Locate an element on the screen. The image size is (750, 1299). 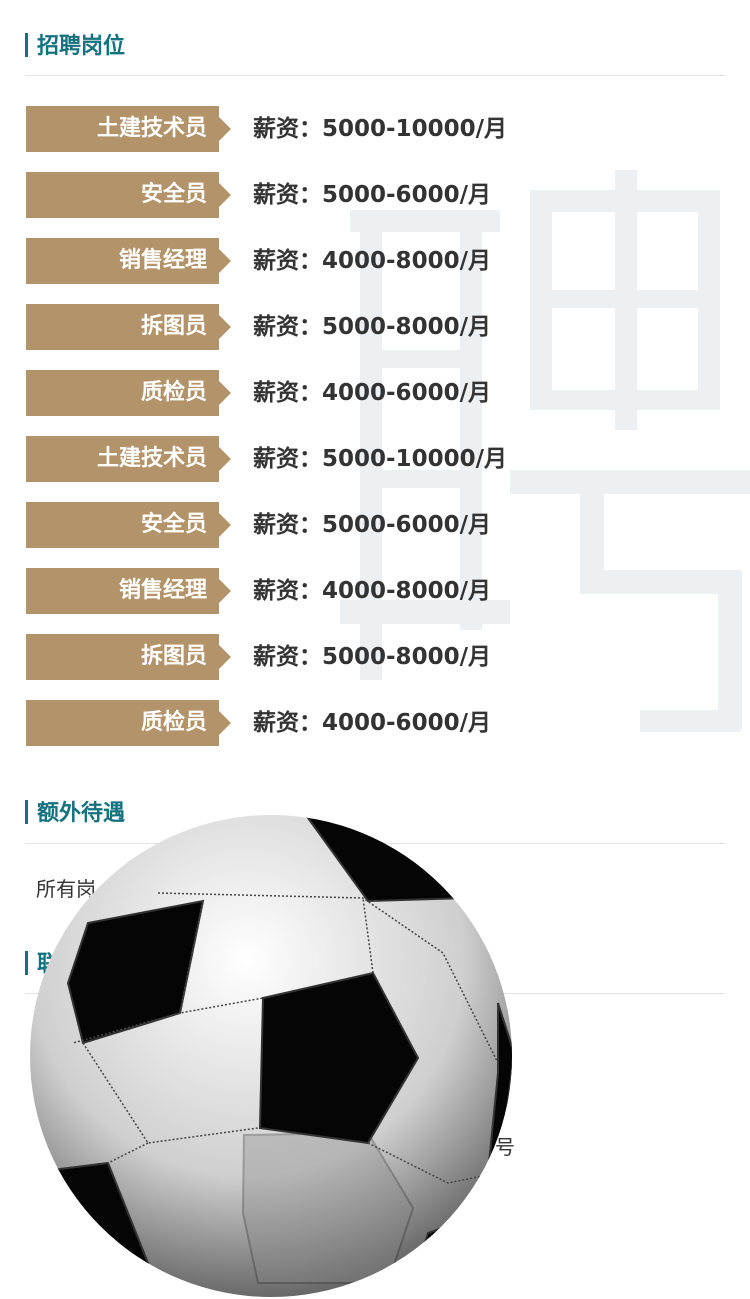
divider is located at coordinates (375, 75).